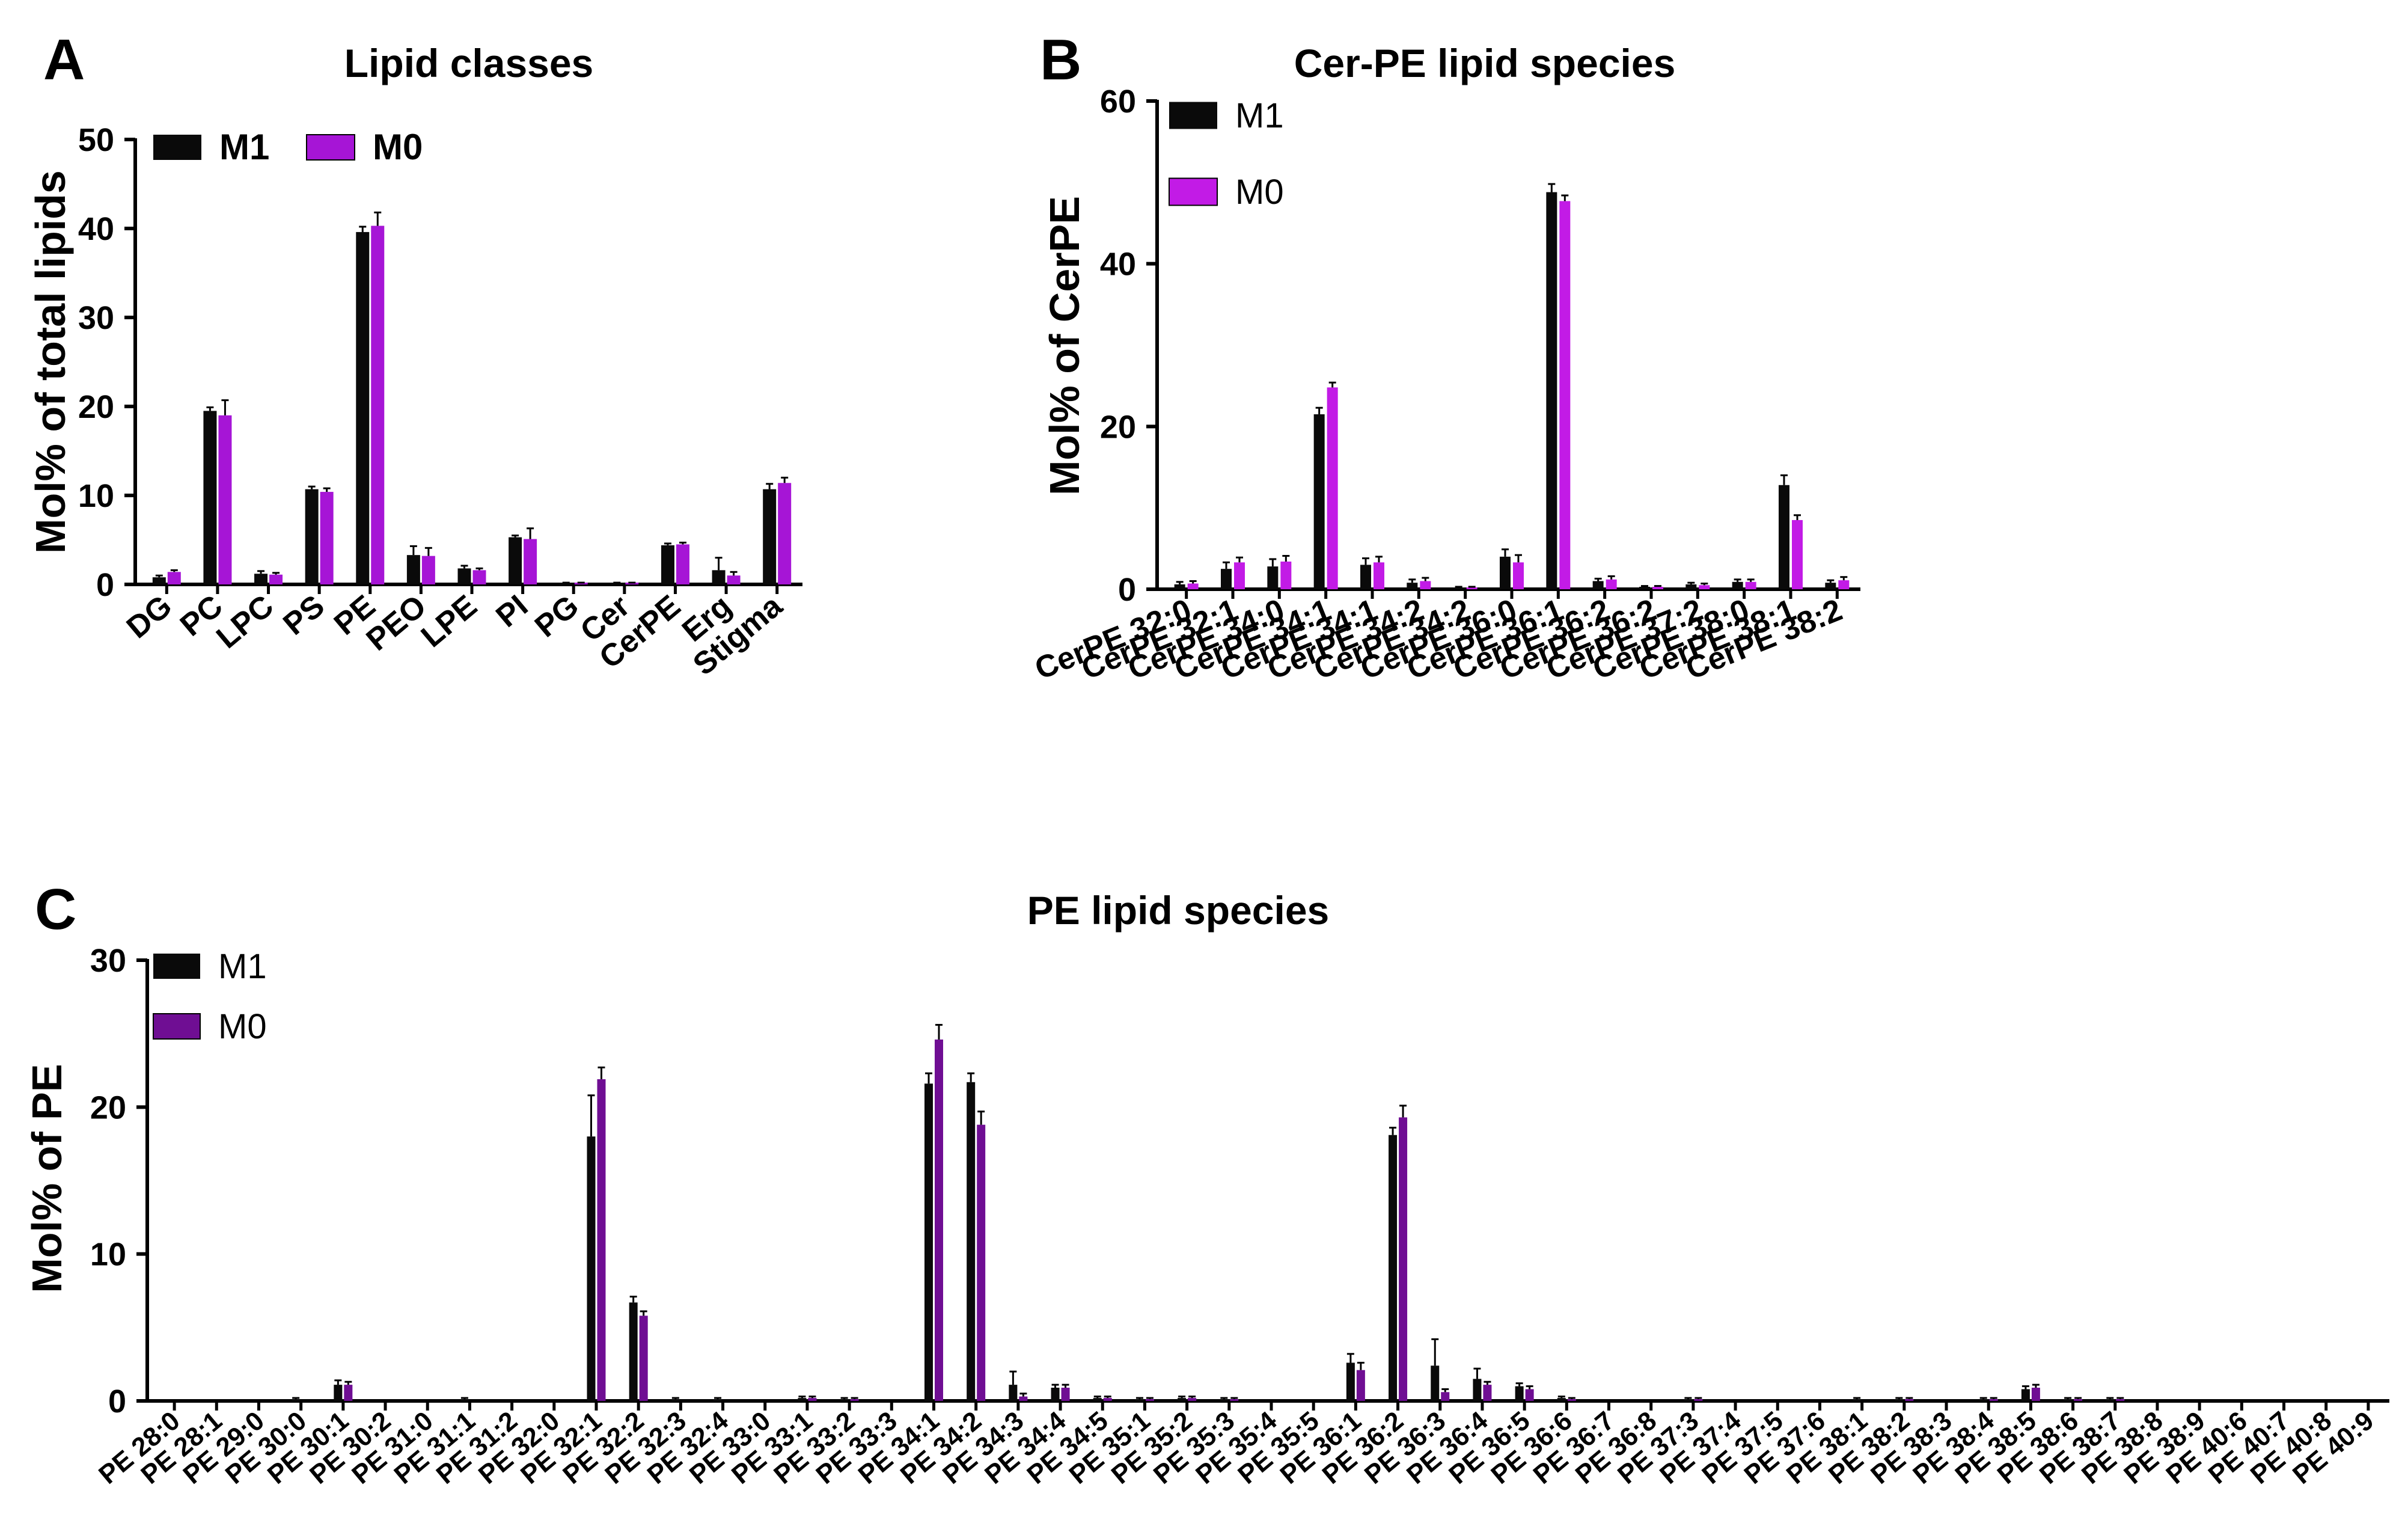 The image size is (2408, 1538). Describe the element at coordinates (1485, 63) in the screenshot. I see `chart-title: Cer-PE lipid species` at that location.